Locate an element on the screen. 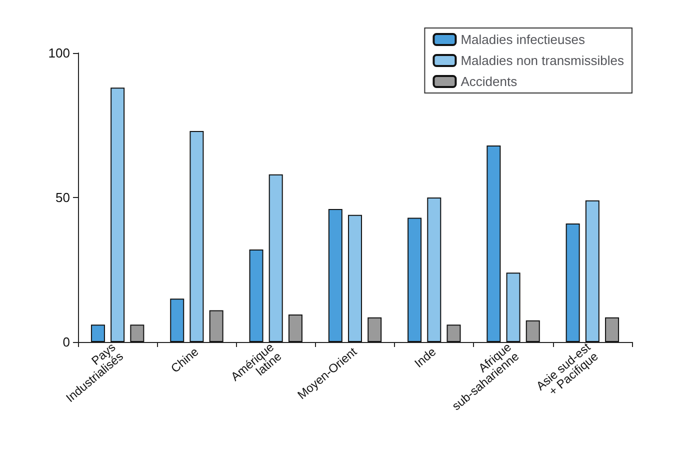 Image resolution: width=680 pixels, height=460 pixels. y-tick-label: 100 is located at coordinates (59, 53).